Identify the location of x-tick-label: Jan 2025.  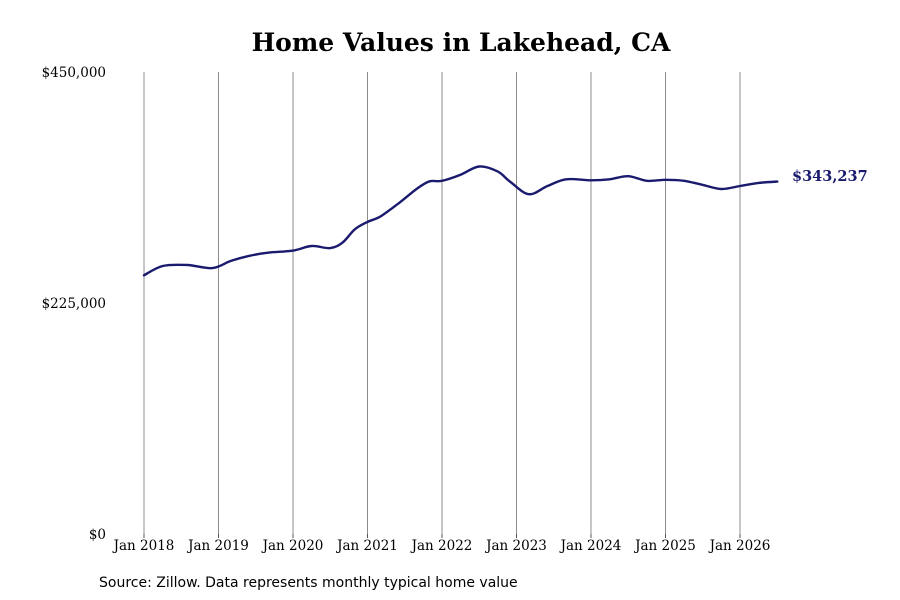
(664, 546).